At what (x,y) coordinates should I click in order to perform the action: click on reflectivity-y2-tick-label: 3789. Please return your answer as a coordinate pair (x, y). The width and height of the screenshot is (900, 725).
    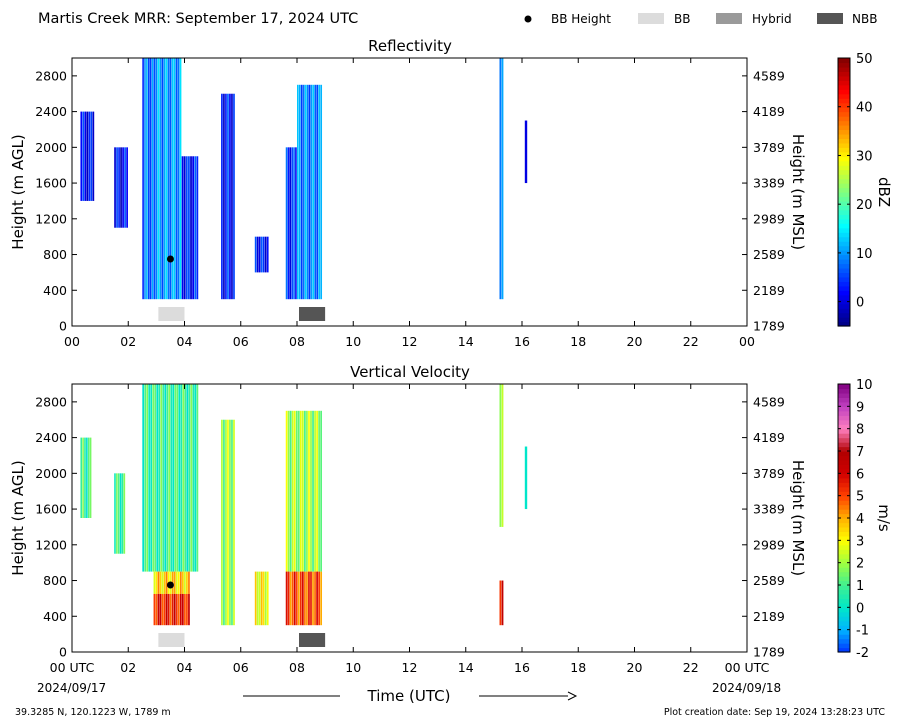
    Looking at the image, I should click on (769, 147).